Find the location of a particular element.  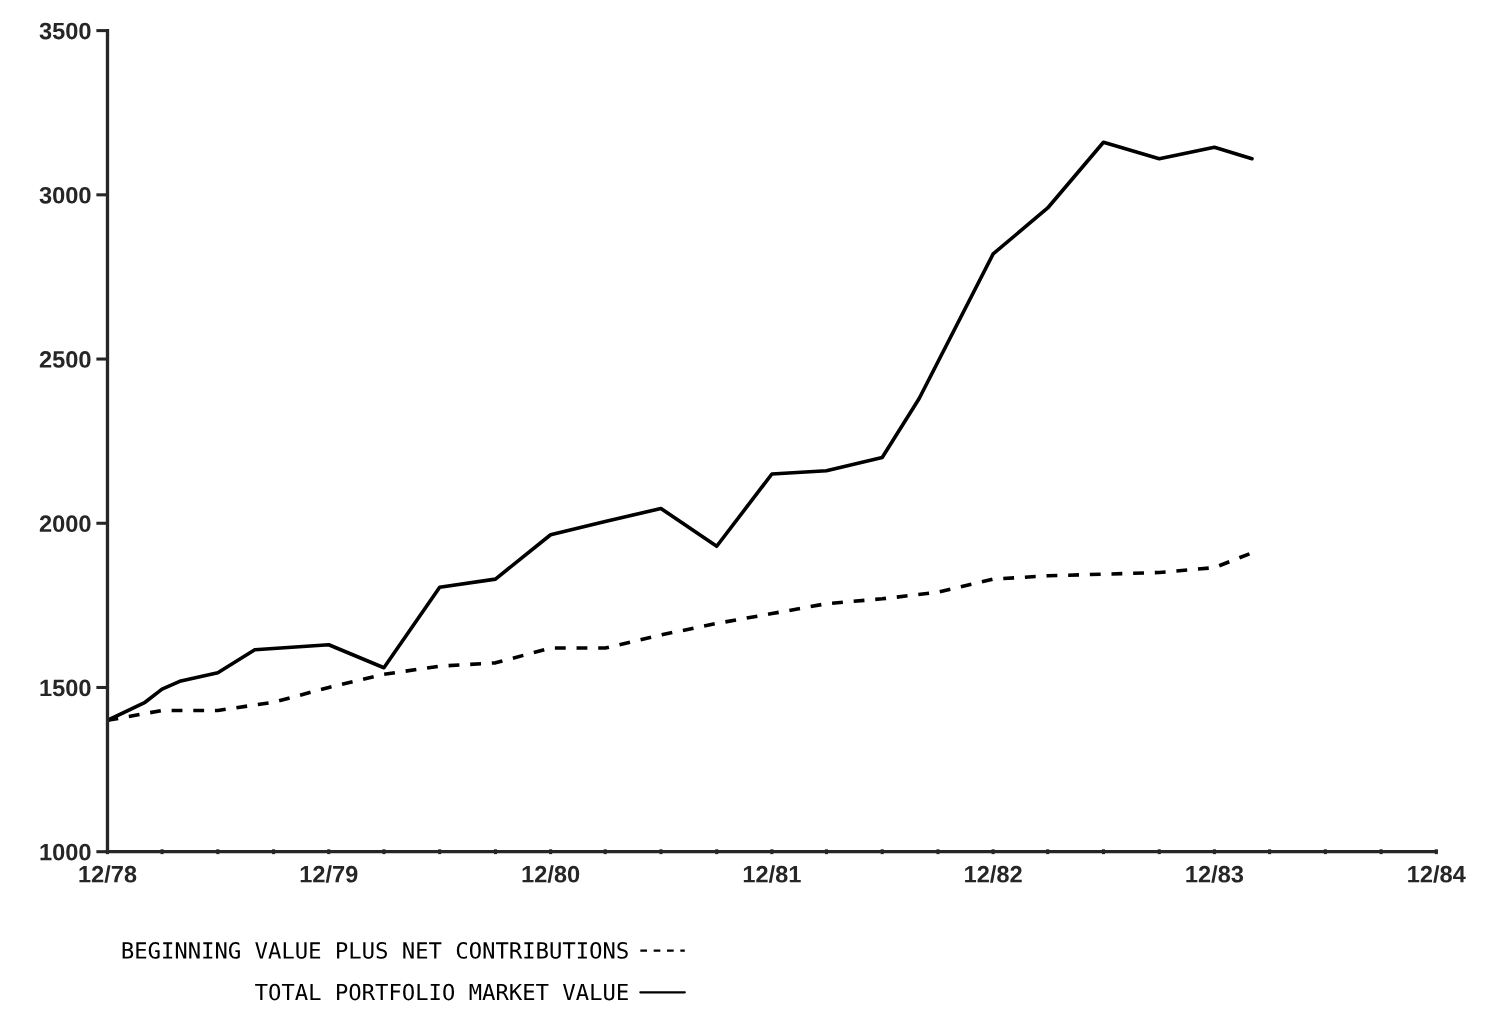

y-tick-label: 3500 is located at coordinates (65, 31).